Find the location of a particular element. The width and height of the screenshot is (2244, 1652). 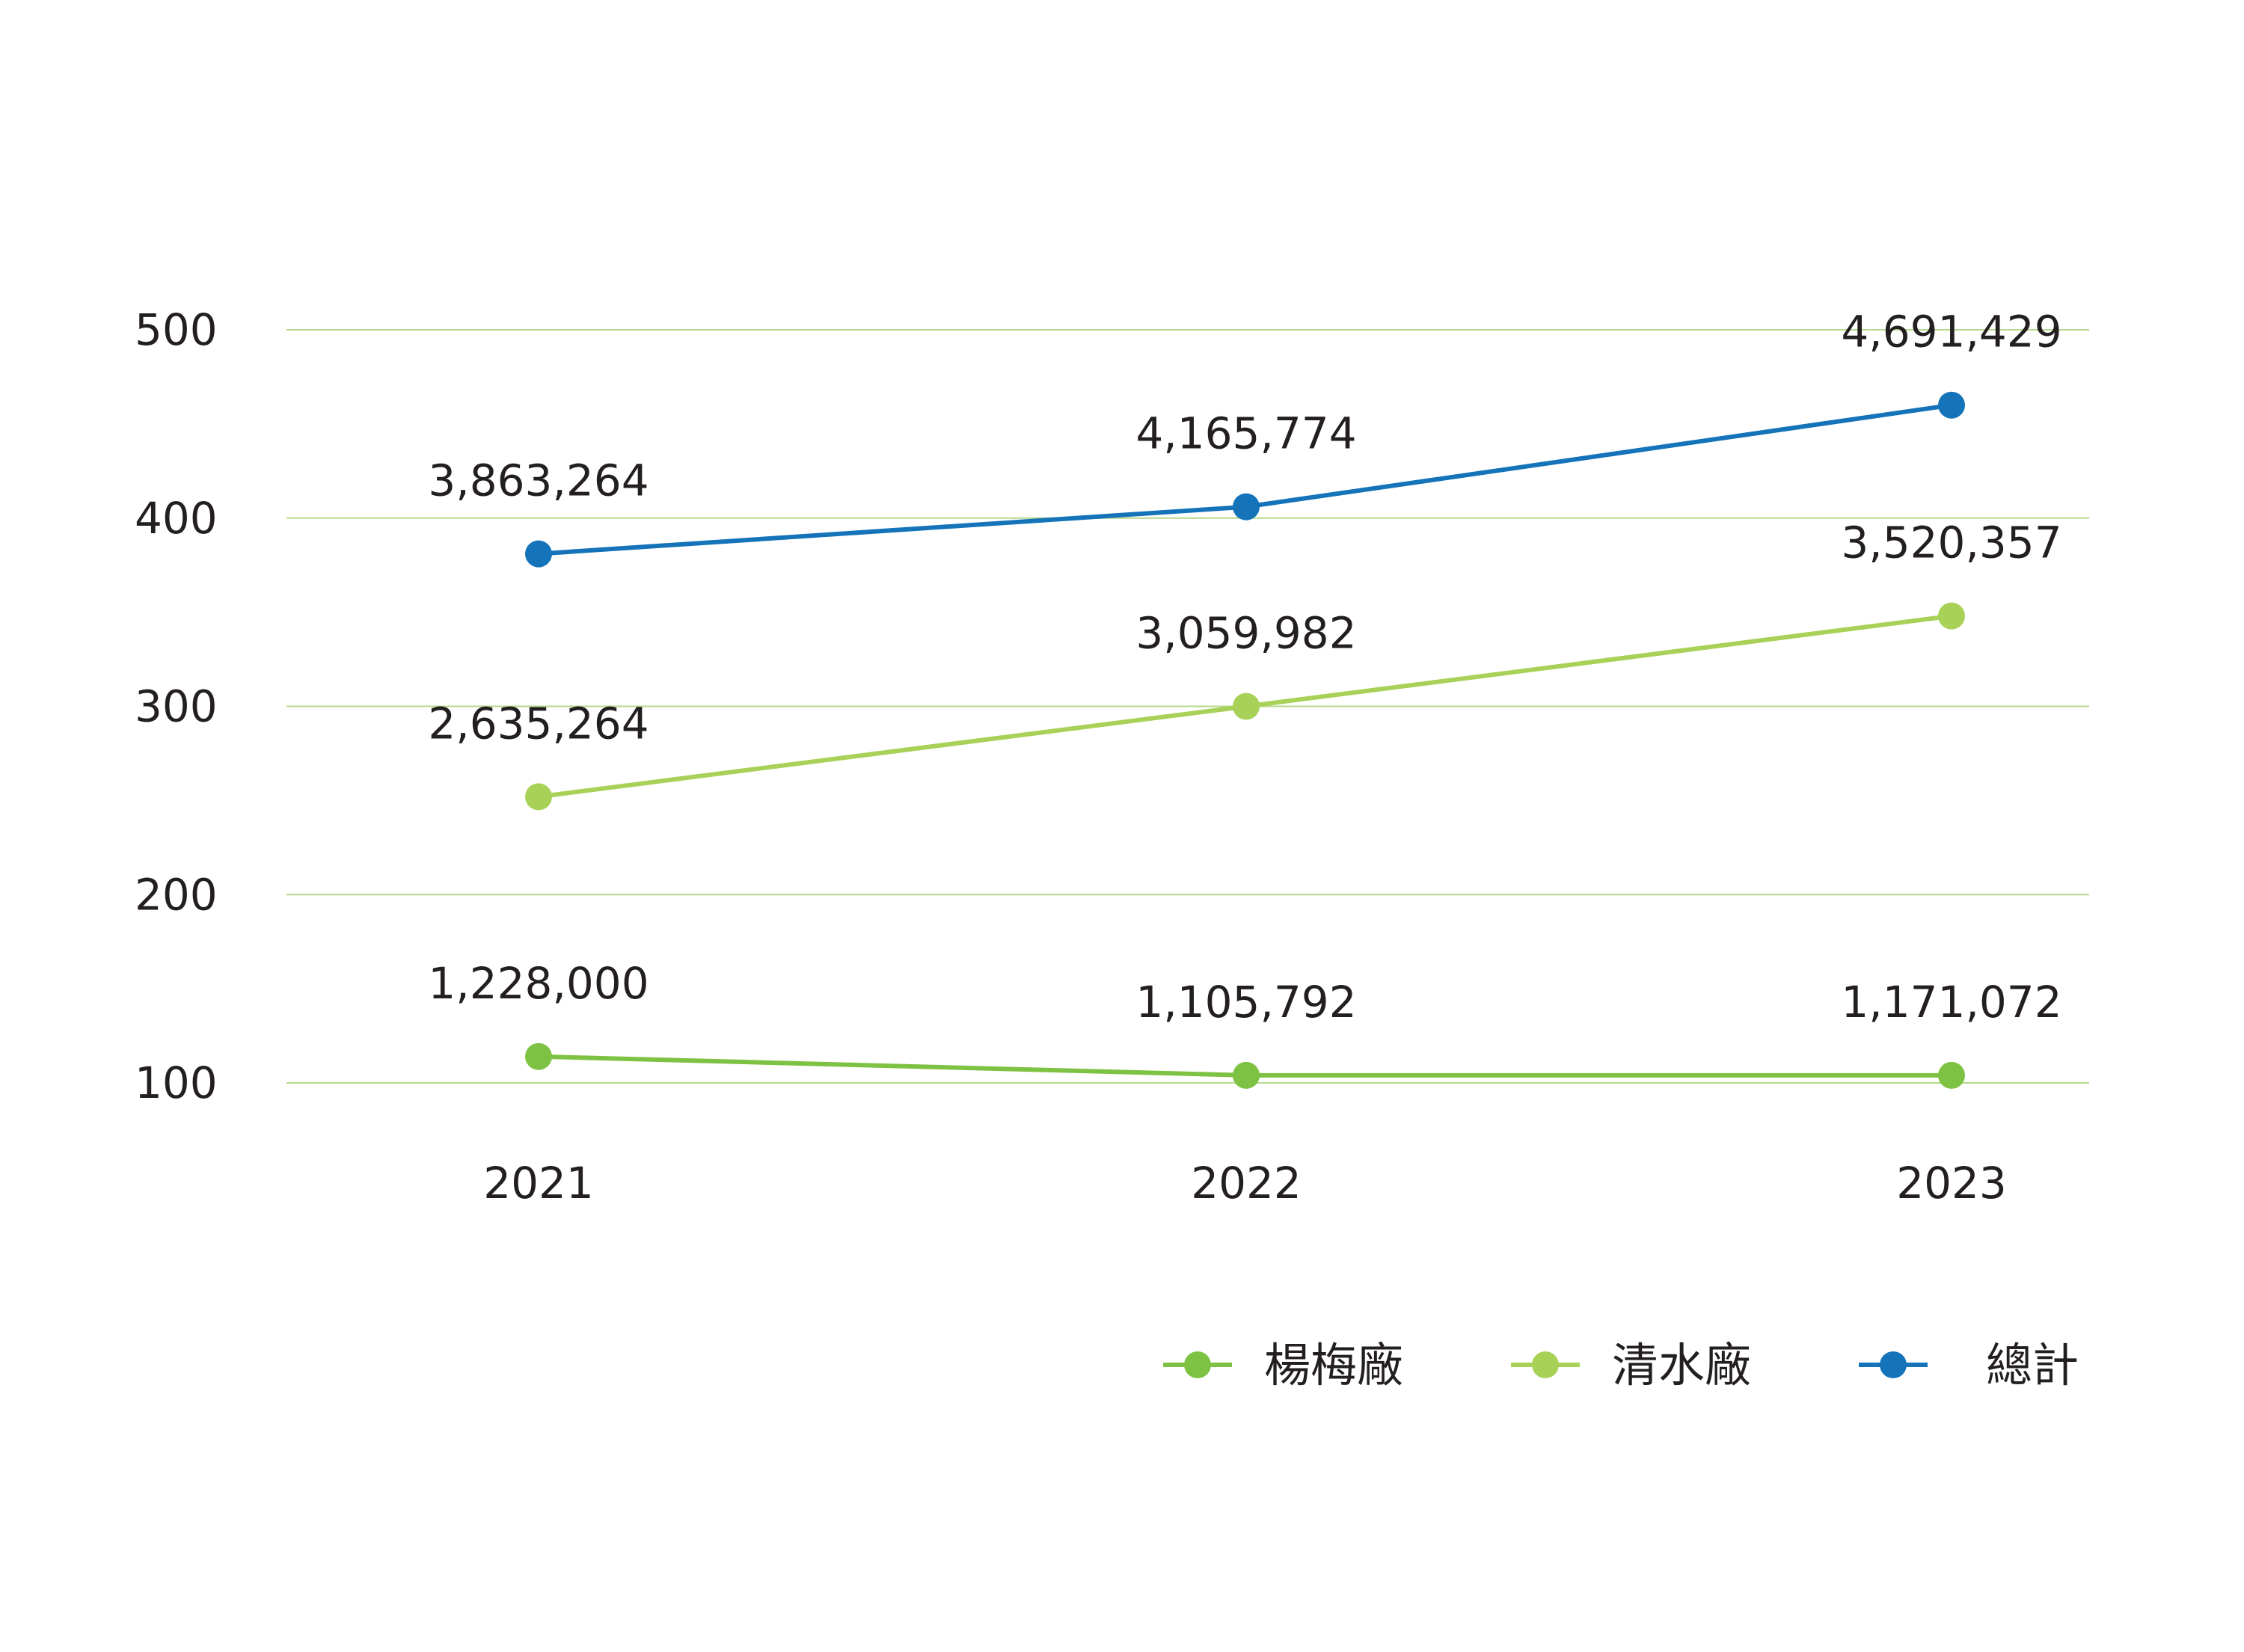

data-label: 2,635,264 is located at coordinates (538, 724).